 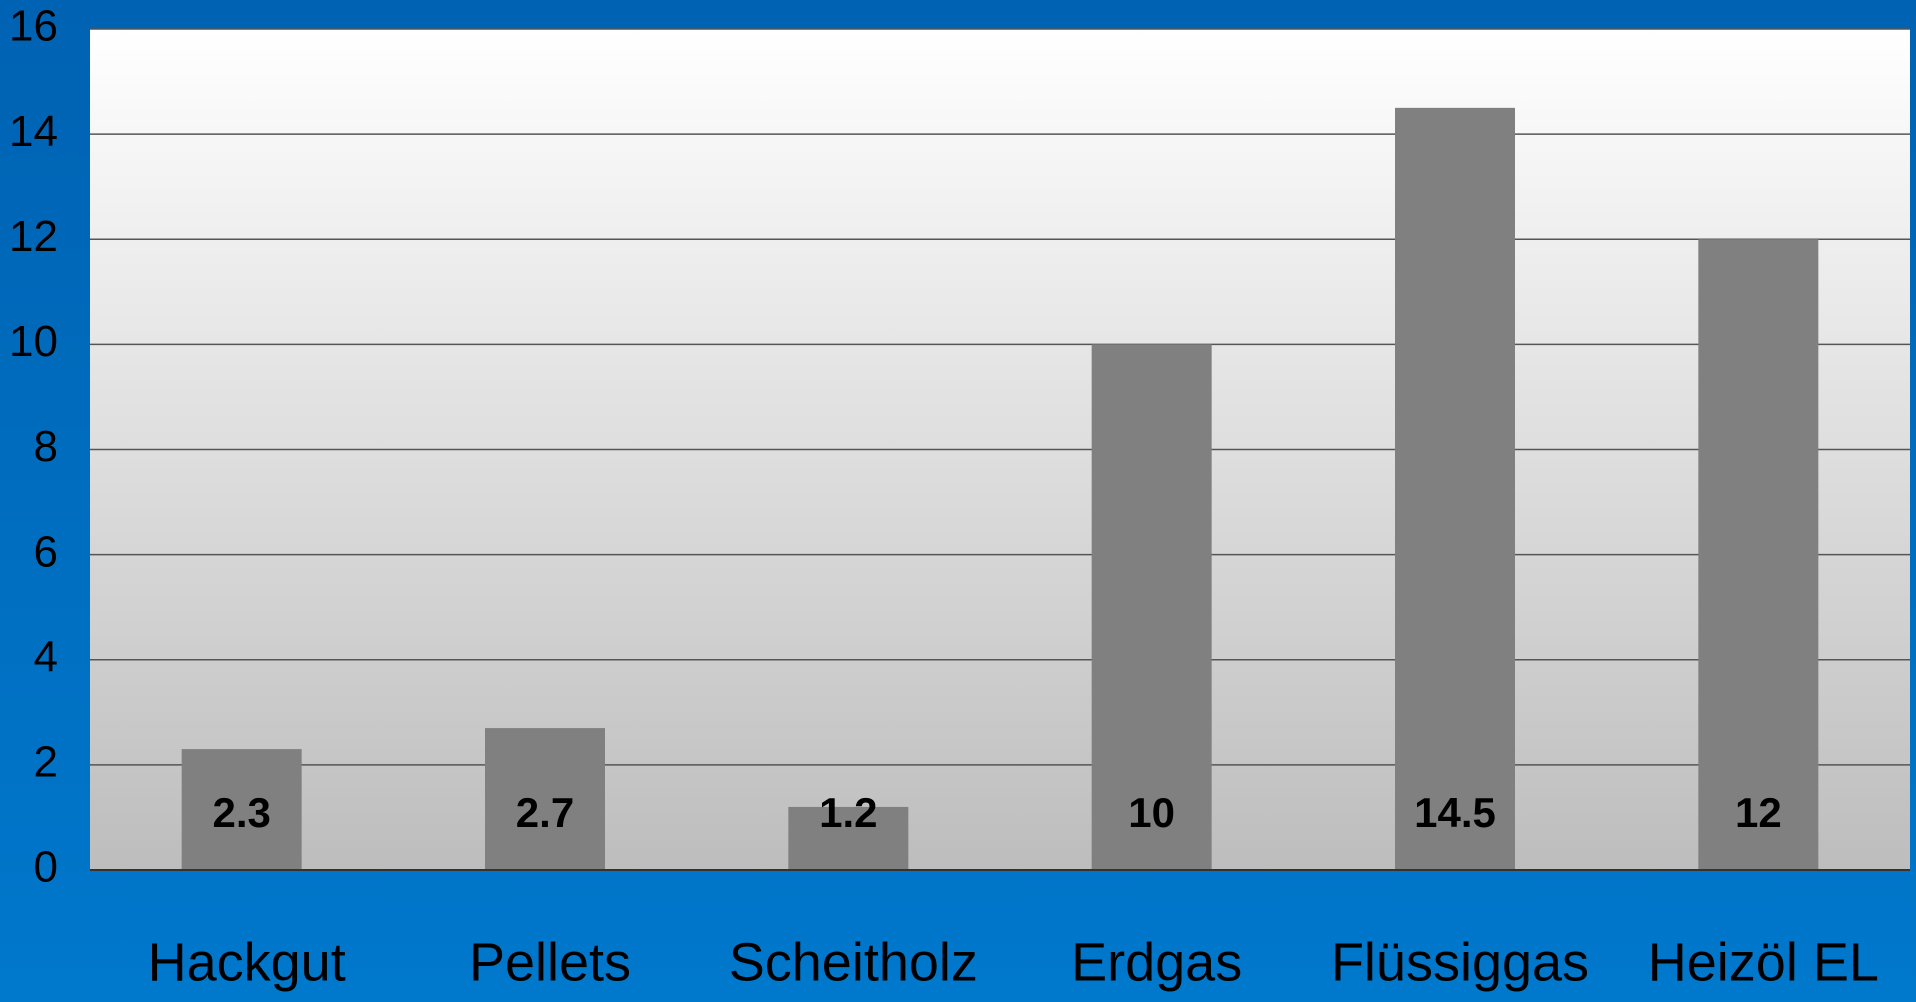 What do you see at coordinates (1455, 812) in the screenshot?
I see `value-label: 14.5` at bounding box center [1455, 812].